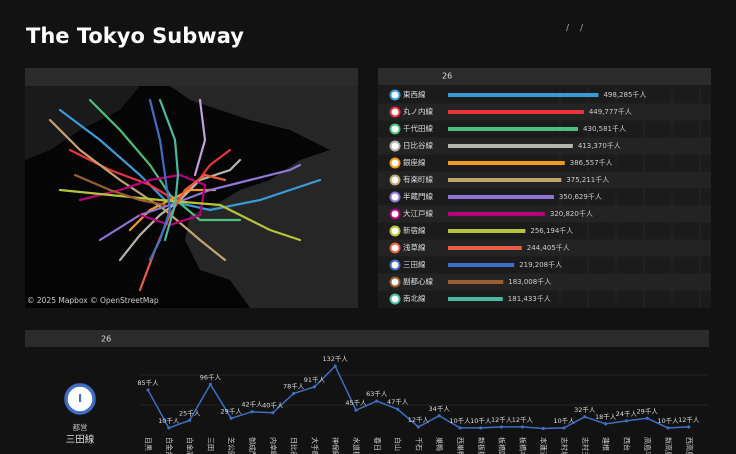 The image size is (736, 454). Describe the element at coordinates (356, 402) in the screenshot. I see `point-value-label: 45千人` at that location.